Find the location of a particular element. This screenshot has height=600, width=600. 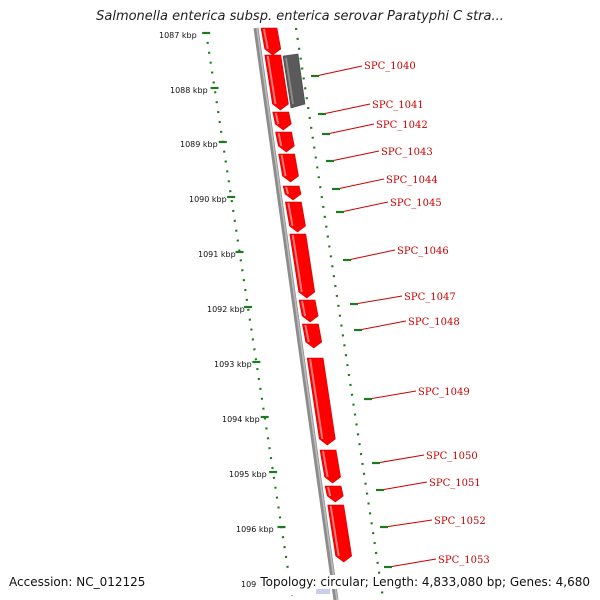

scale-label: 1091 kbp is located at coordinates (217, 254).